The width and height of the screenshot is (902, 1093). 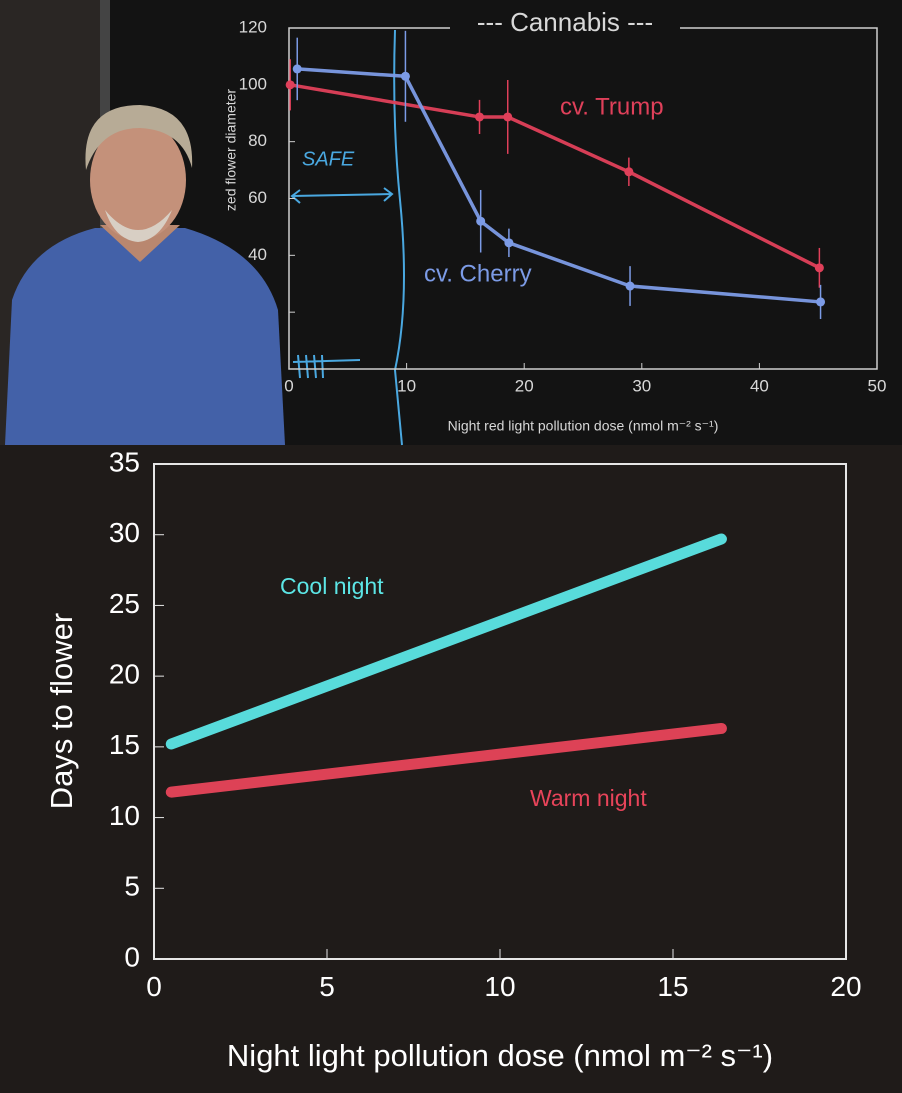 What do you see at coordinates (257, 197) in the screenshot?
I see `y-tick-label: 60` at bounding box center [257, 197].